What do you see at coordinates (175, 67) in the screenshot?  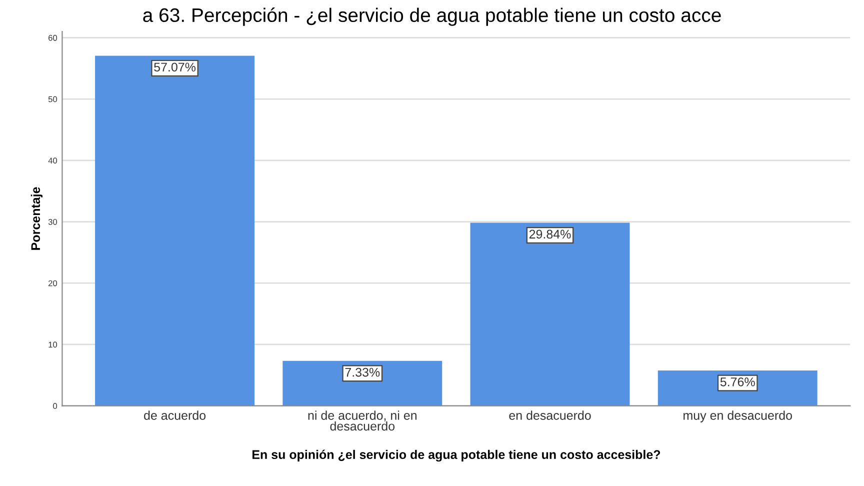 I see `data-label: 57.07%` at bounding box center [175, 67].